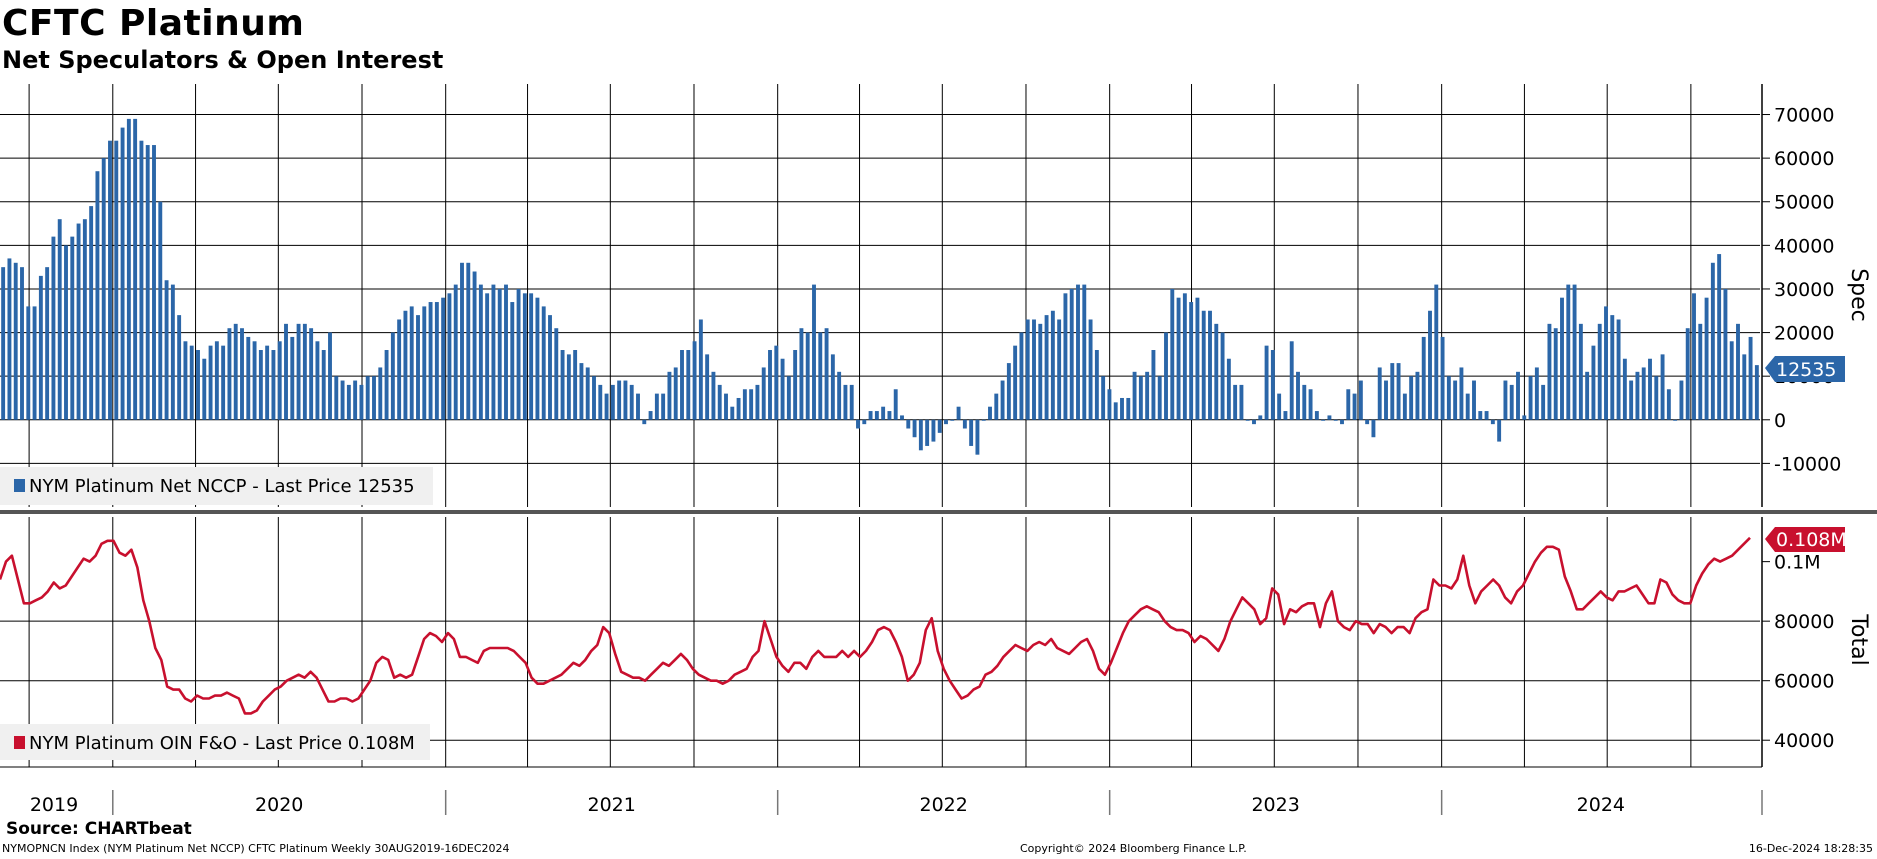  Describe the element at coordinates (1807, 464) in the screenshot. I see `spec-tick-label: -10000` at that location.